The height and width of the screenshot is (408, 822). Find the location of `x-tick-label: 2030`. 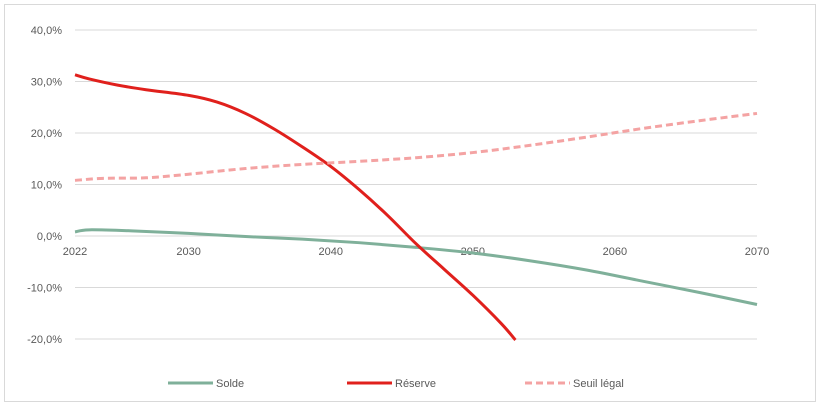

x-tick-label: 2030 is located at coordinates (188, 252).